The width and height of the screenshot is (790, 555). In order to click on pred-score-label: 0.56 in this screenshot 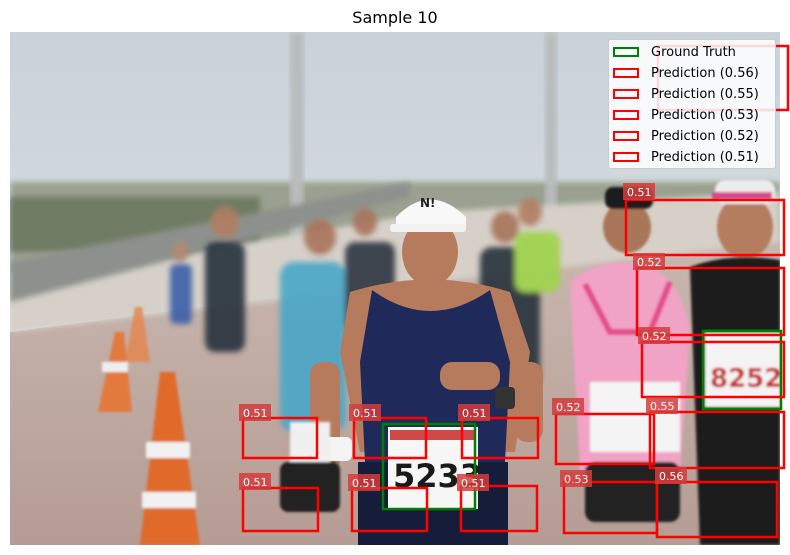, I will do `click(671, 476)`.